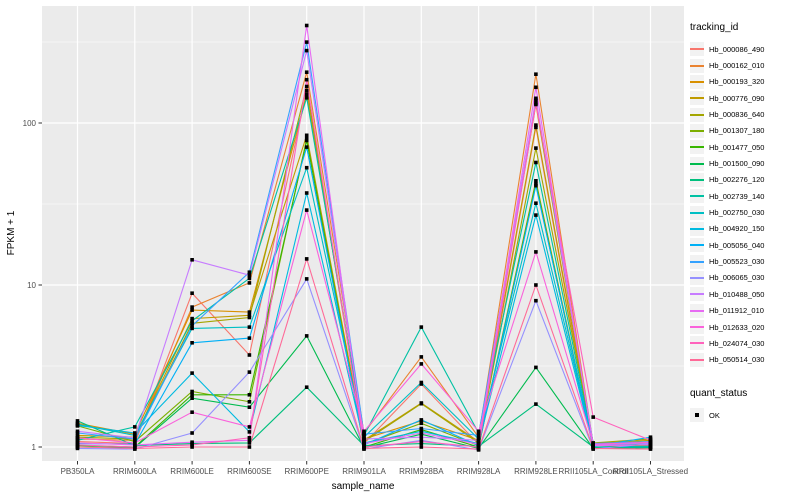  Describe the element at coordinates (135, 471) in the screenshot. I see `x-tick-label: RRIM600LA` at that location.